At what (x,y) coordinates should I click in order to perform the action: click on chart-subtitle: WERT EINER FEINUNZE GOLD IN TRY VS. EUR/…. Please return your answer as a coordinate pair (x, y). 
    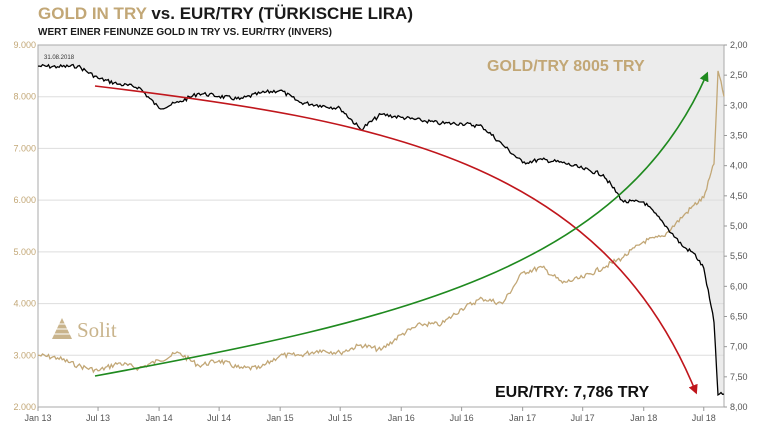
    Looking at the image, I should click on (185, 32).